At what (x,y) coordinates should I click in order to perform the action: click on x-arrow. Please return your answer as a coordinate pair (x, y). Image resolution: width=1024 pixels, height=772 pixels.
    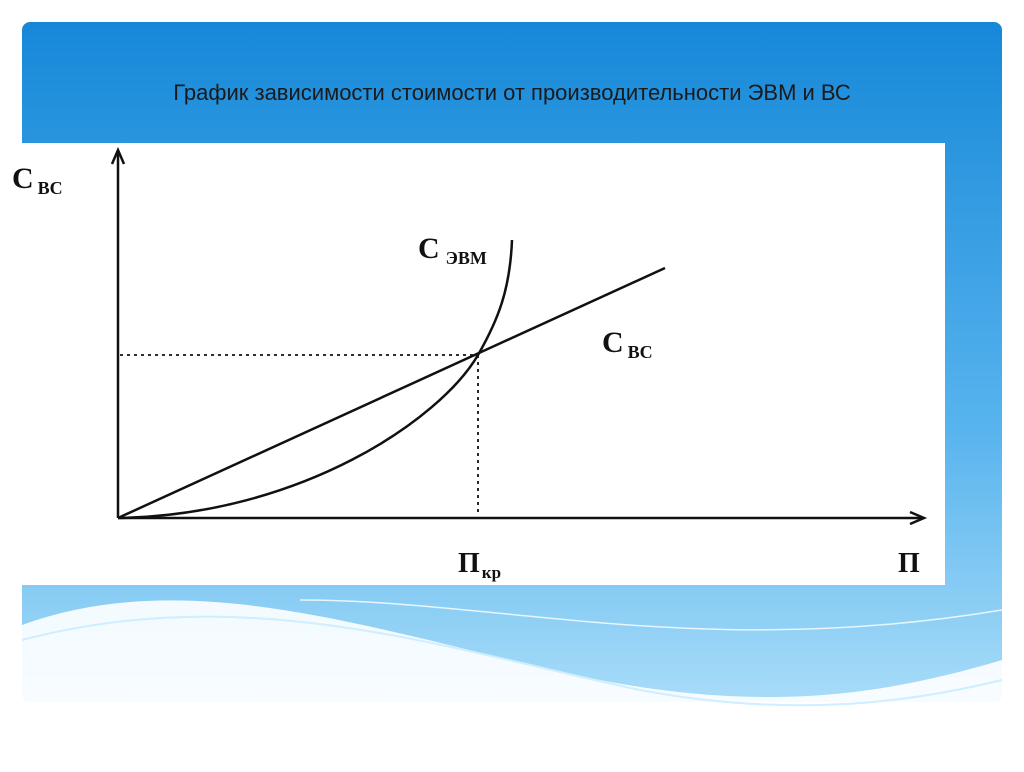
    Looking at the image, I should click on (918, 518).